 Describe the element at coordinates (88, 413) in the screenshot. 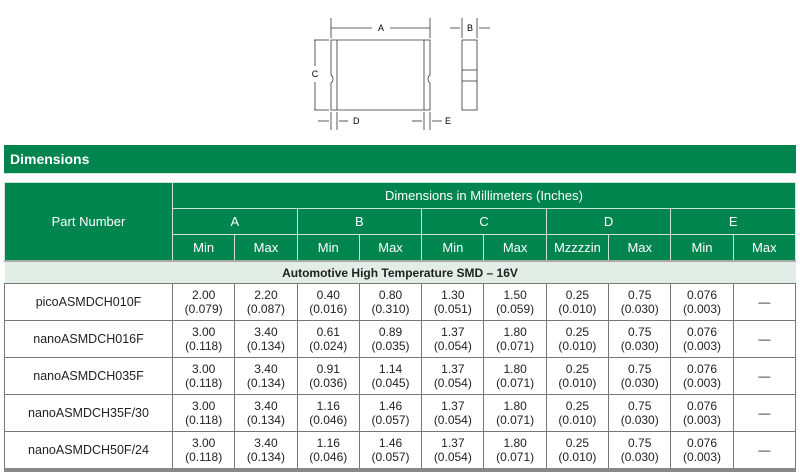

I see `part-number: nanoASMDCH35F/30` at that location.